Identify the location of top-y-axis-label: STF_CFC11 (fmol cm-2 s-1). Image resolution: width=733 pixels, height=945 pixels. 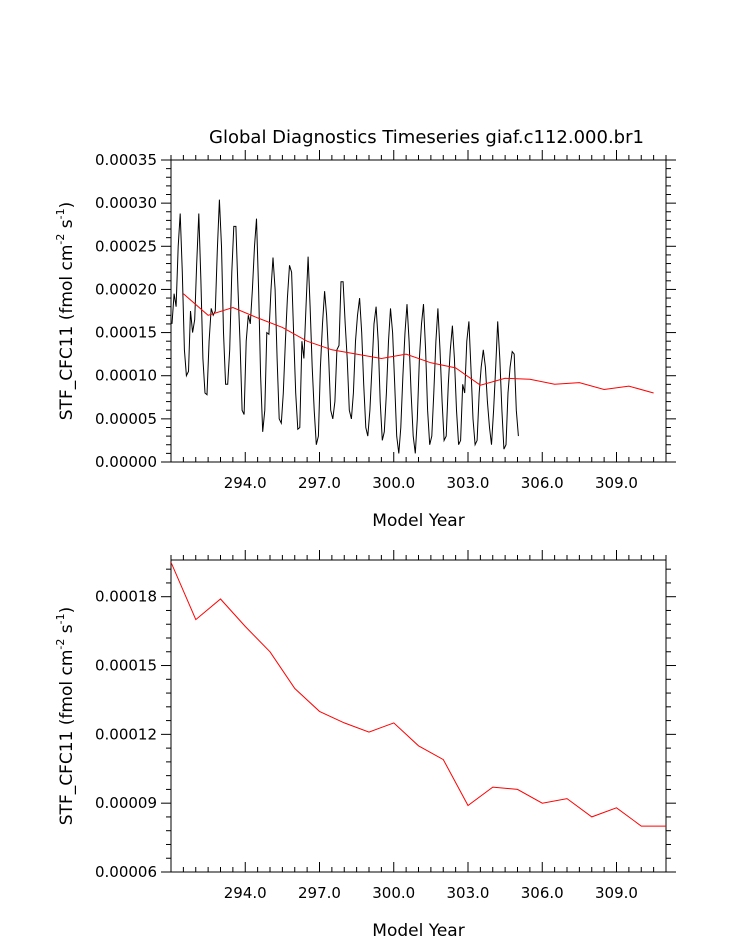
(65, 311).